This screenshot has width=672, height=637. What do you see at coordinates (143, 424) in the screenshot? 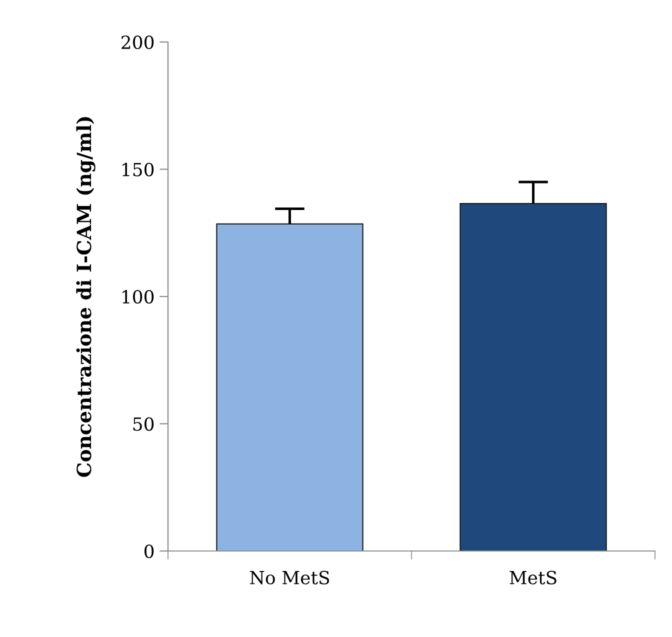
I see `y-tick-label: 50` at bounding box center [143, 424].